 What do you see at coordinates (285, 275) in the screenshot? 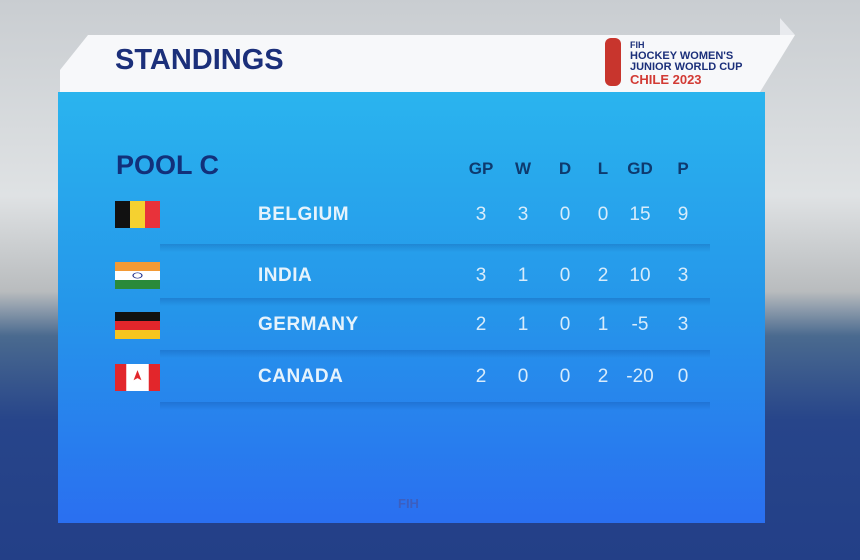
I see `team-name: INDIA` at bounding box center [285, 275].